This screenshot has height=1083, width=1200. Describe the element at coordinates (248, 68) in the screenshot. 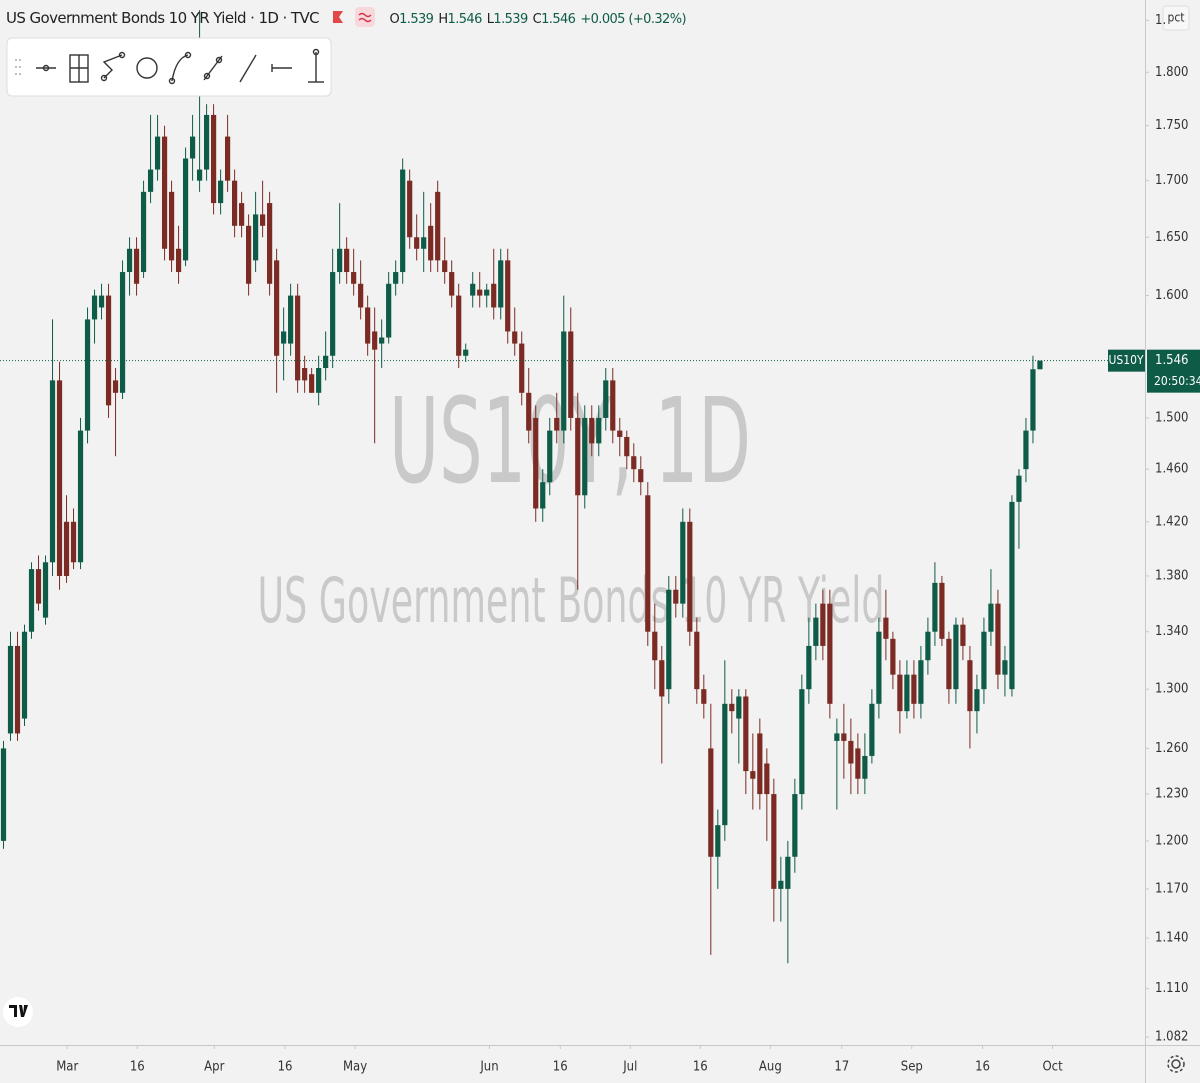

I see `tool-trend-line` at that location.